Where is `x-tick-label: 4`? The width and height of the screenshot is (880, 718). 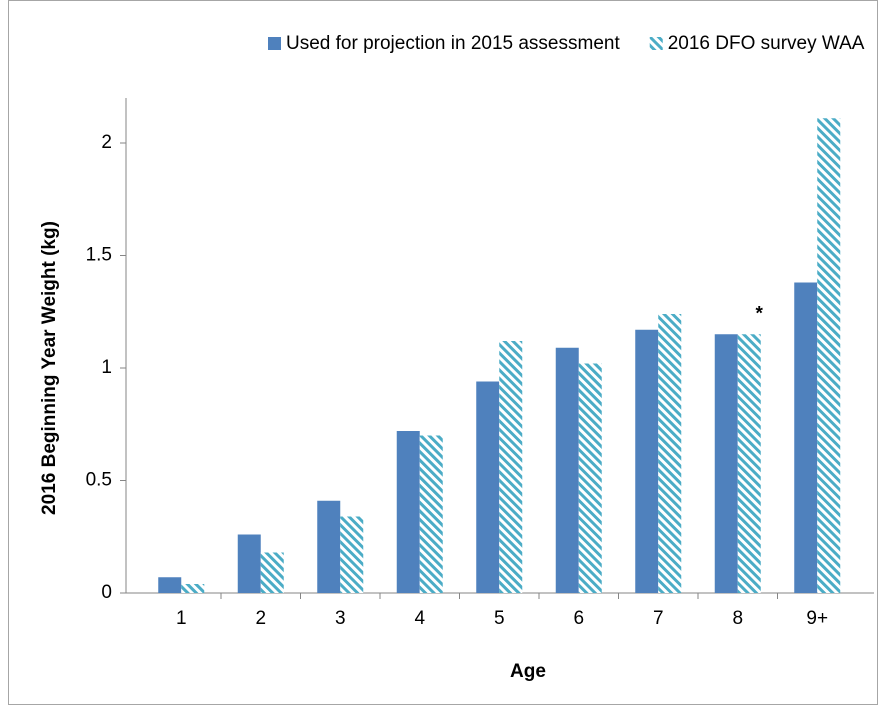 x-tick-label: 4 is located at coordinates (419, 618).